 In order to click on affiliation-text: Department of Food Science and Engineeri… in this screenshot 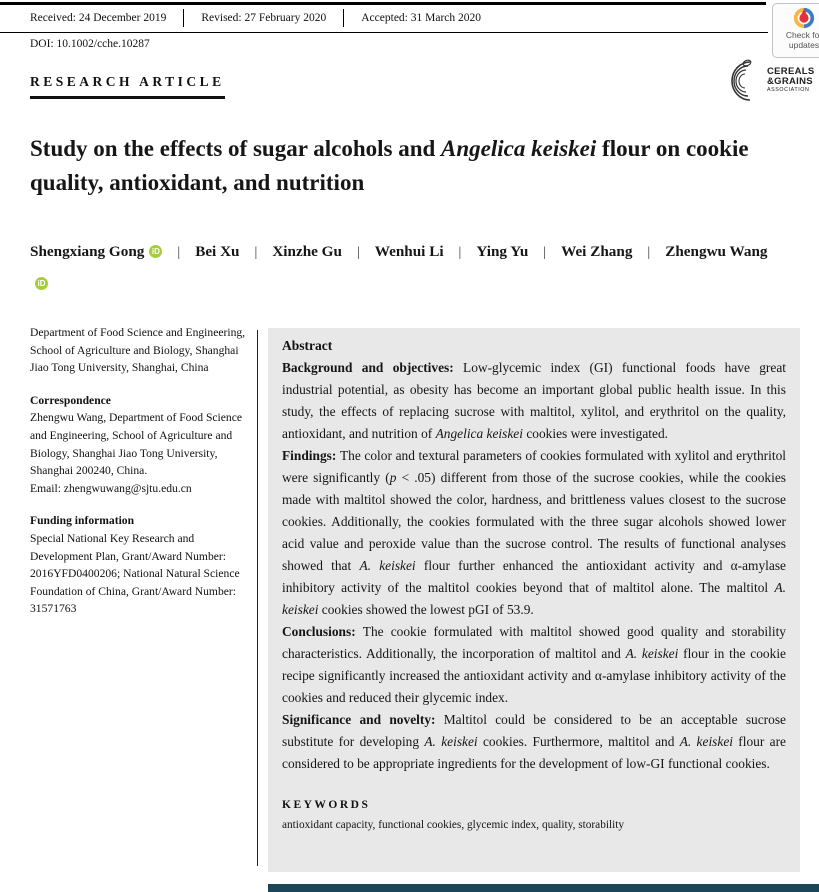, I will do `click(138, 350)`.